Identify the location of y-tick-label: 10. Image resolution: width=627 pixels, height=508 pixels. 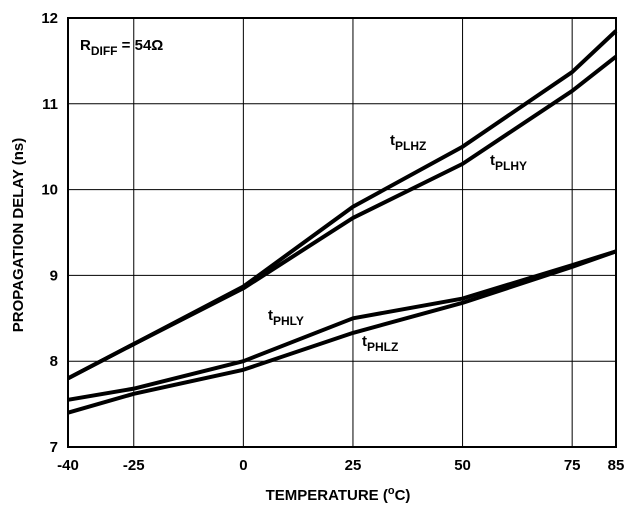
(49, 190).